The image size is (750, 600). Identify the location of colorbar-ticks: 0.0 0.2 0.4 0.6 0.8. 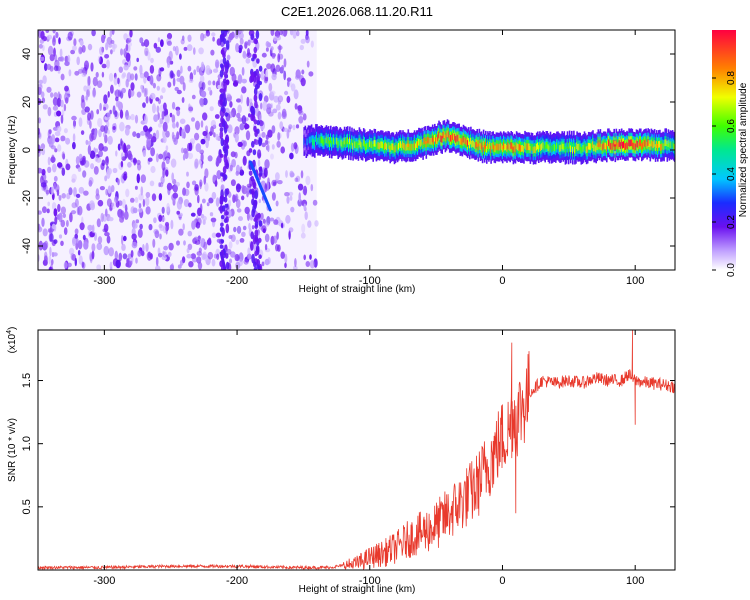
(724, 174).